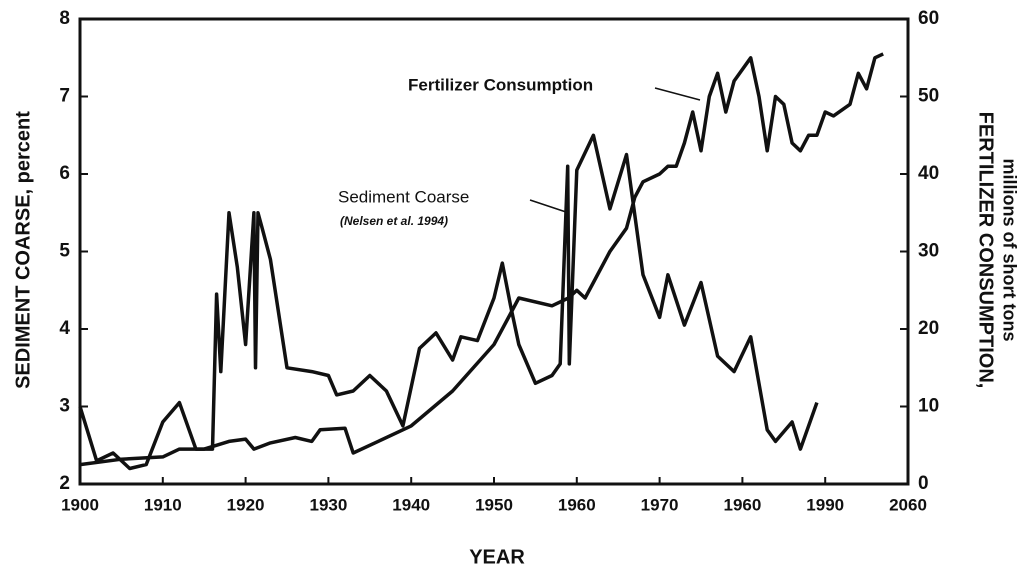  Describe the element at coordinates (494, 504) in the screenshot. I see `x-tick-label: 1950` at that location.